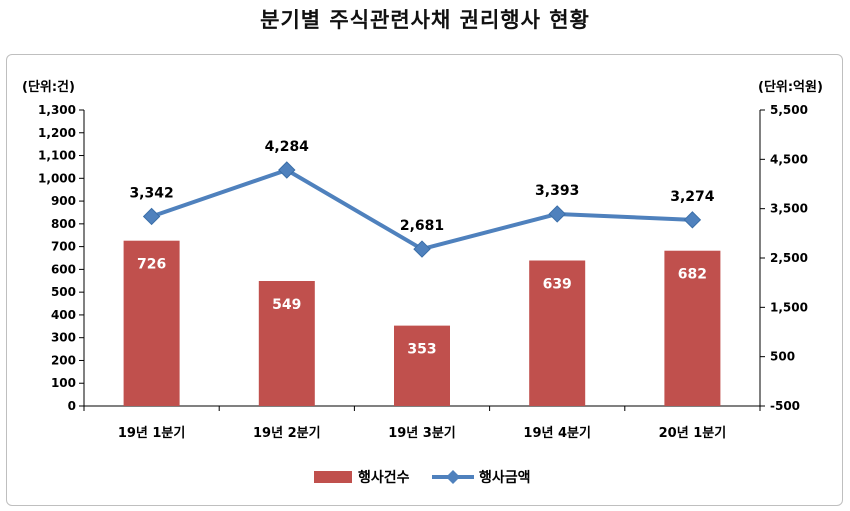 The height and width of the screenshot is (511, 850). I want to click on left-axis-tick-label: 800, so click(63, 224).